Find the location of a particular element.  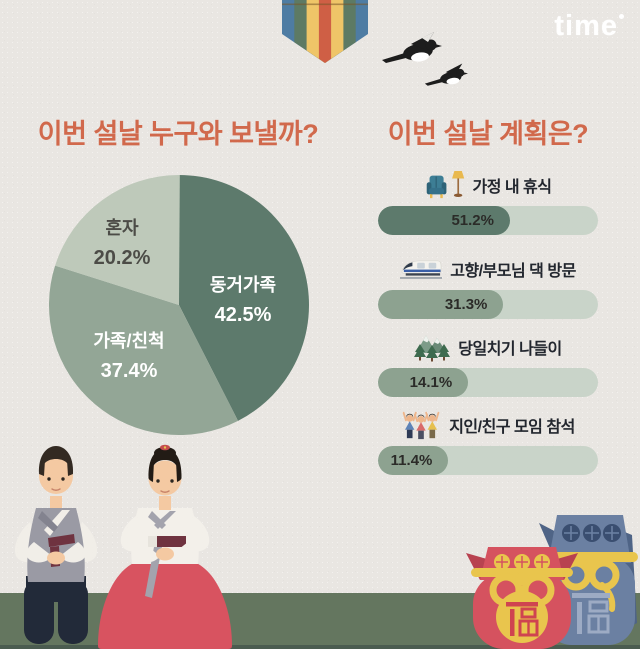

plan-value-friends-gathering: 11.4% is located at coordinates (411, 460).